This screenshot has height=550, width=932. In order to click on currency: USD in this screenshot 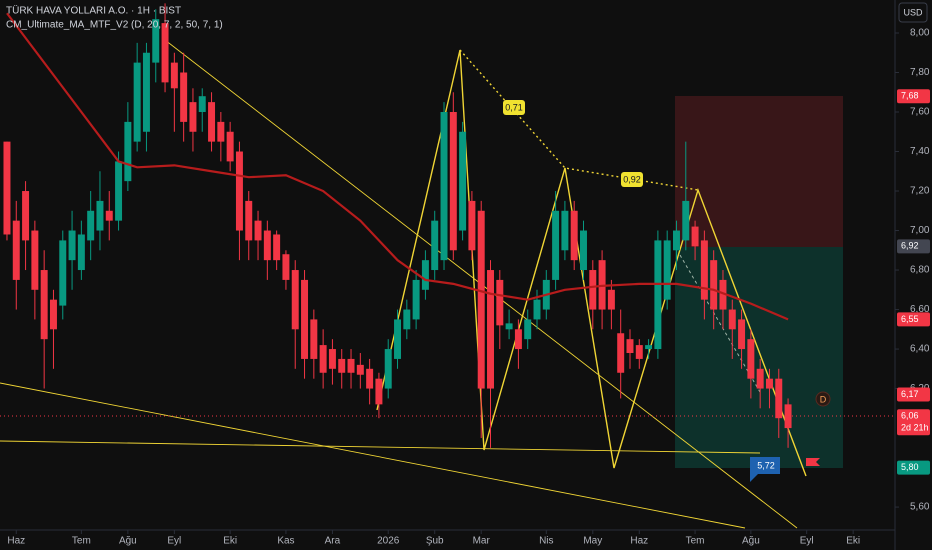, I will do `click(913, 12)`.